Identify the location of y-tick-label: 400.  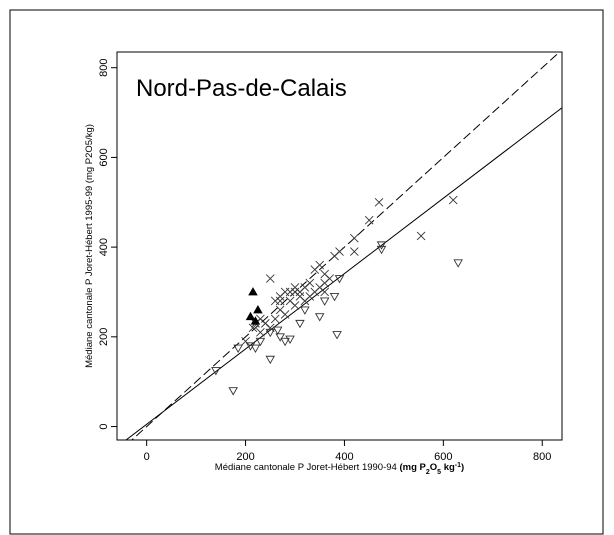
(104, 247).